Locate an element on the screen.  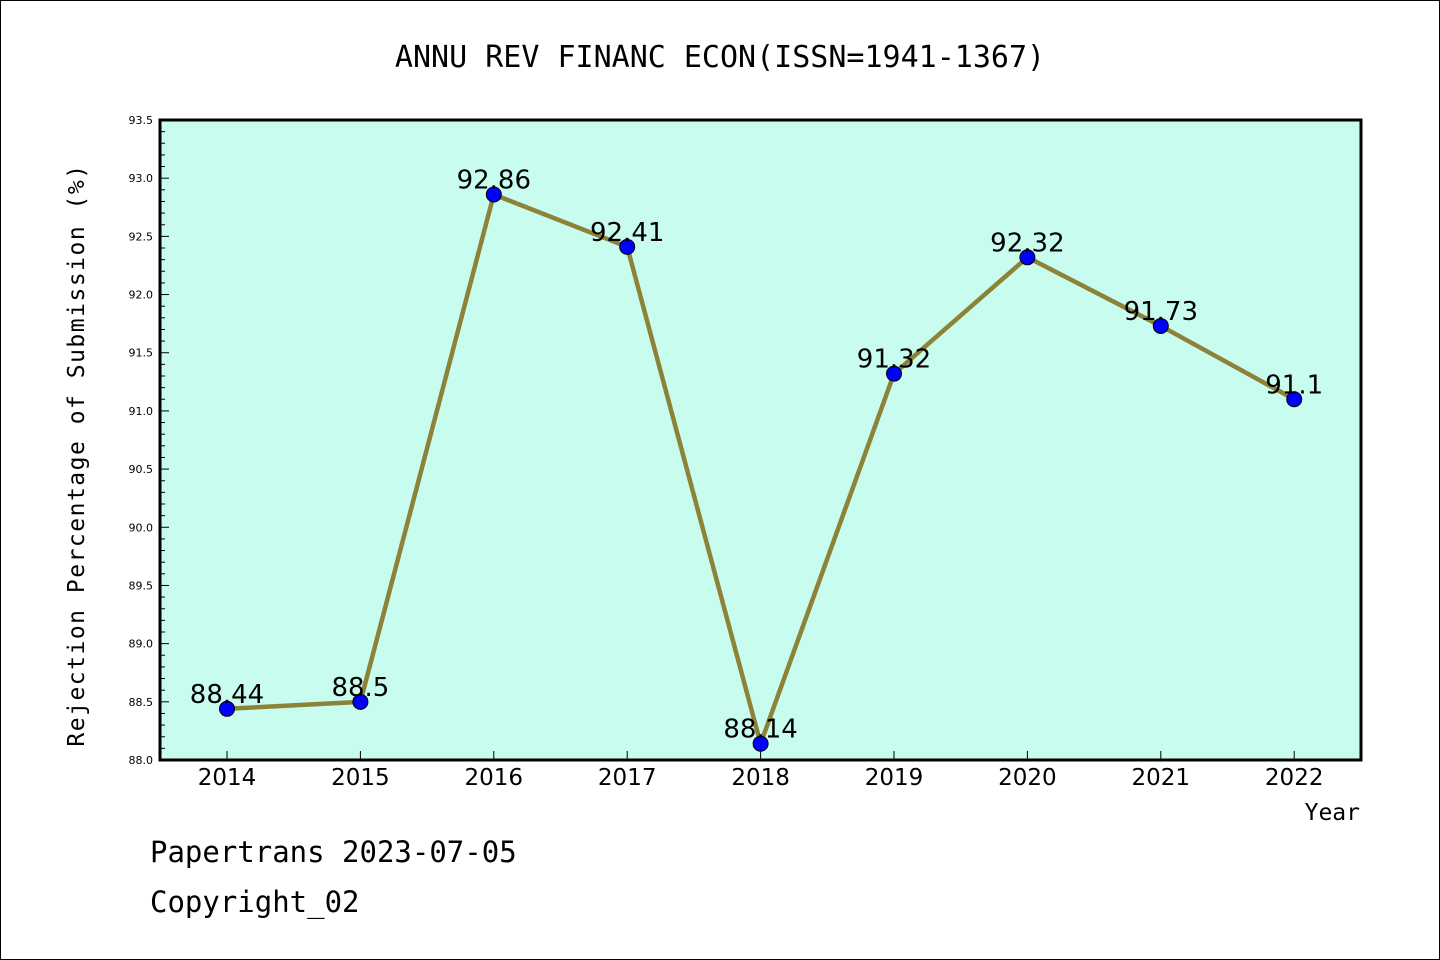
x-axis: 2014 2015 2016 2017 2018 2019 2020 2021 2022 is located at coordinates (761, 771).